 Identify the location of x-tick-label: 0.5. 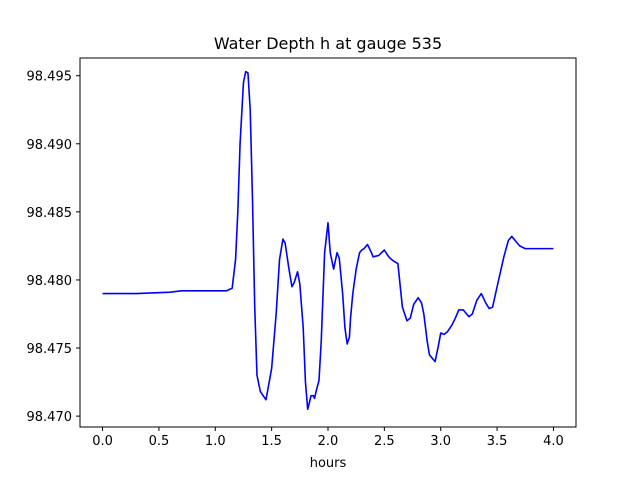
(159, 441).